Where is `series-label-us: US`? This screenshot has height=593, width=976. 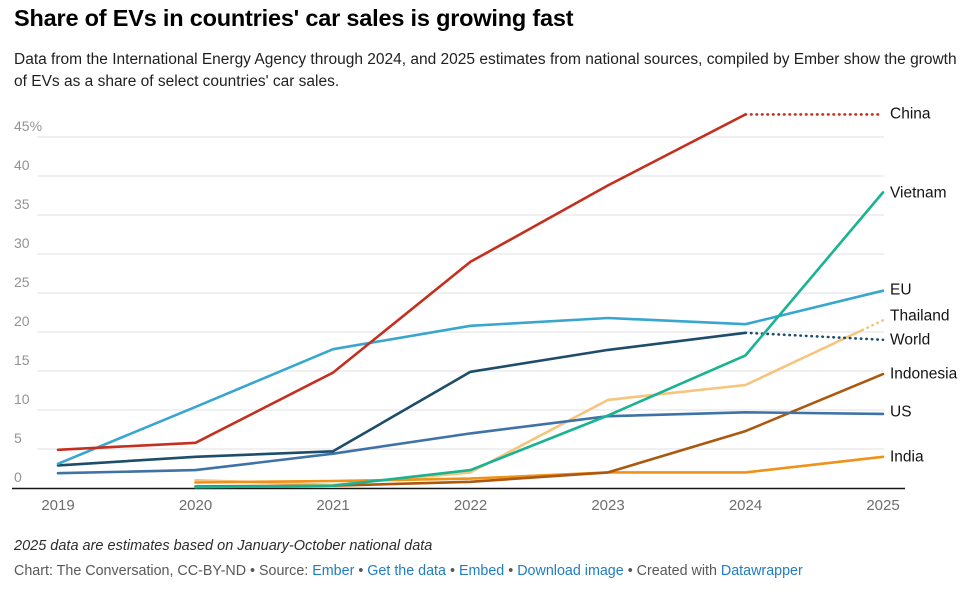 series-label-us: US is located at coordinates (901, 412).